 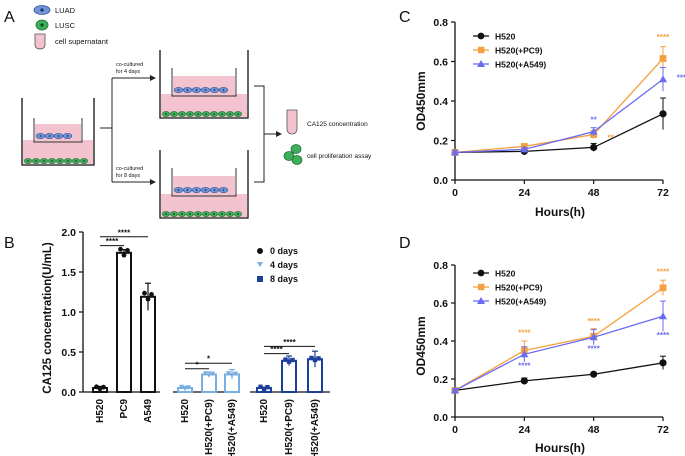 What do you see at coordinates (339, 156) in the screenshot?
I see `output-proliferation-label: cell proliferation assay` at bounding box center [339, 156].